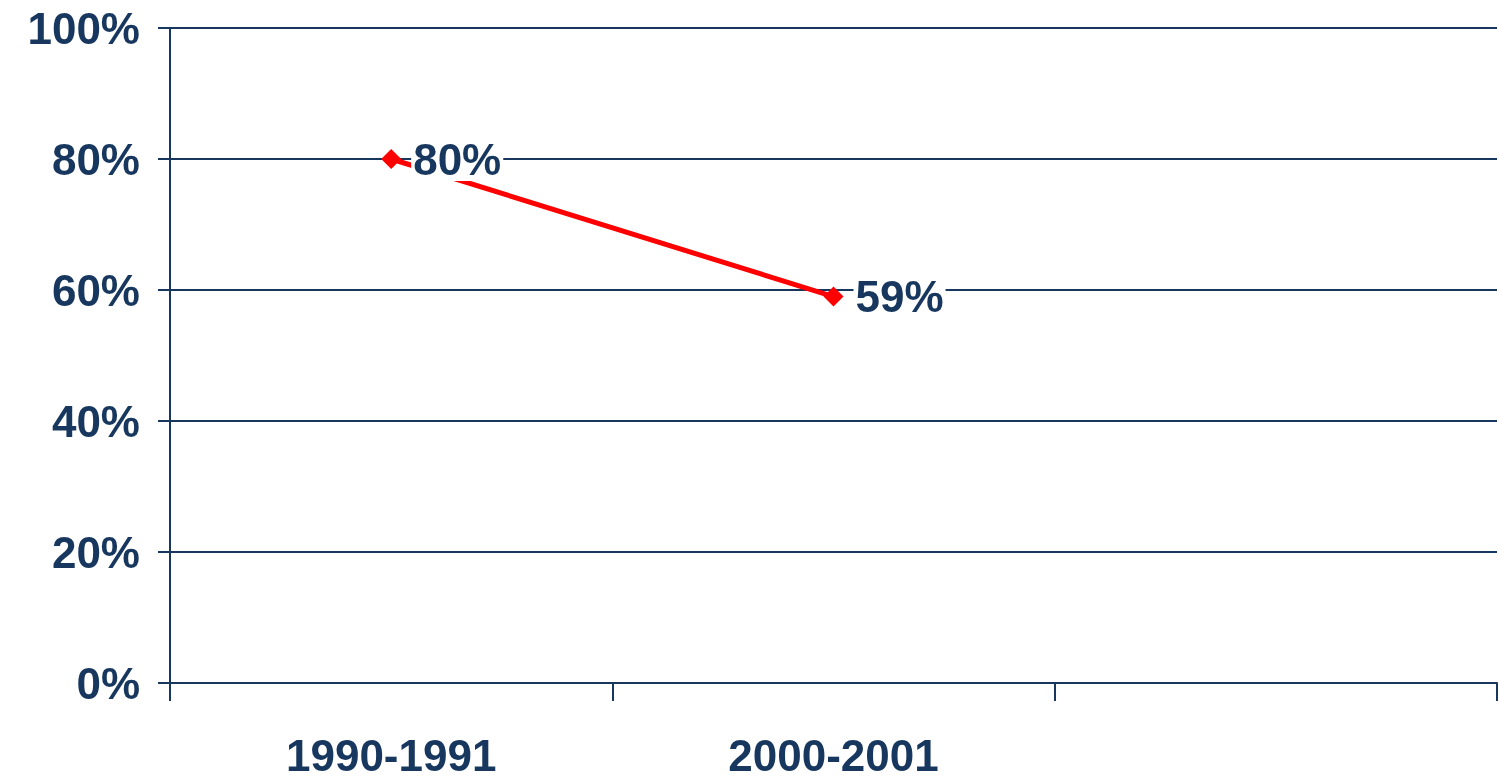 The height and width of the screenshot is (781, 1499). I want to click on y-tick-label: 40%, so click(95, 421).